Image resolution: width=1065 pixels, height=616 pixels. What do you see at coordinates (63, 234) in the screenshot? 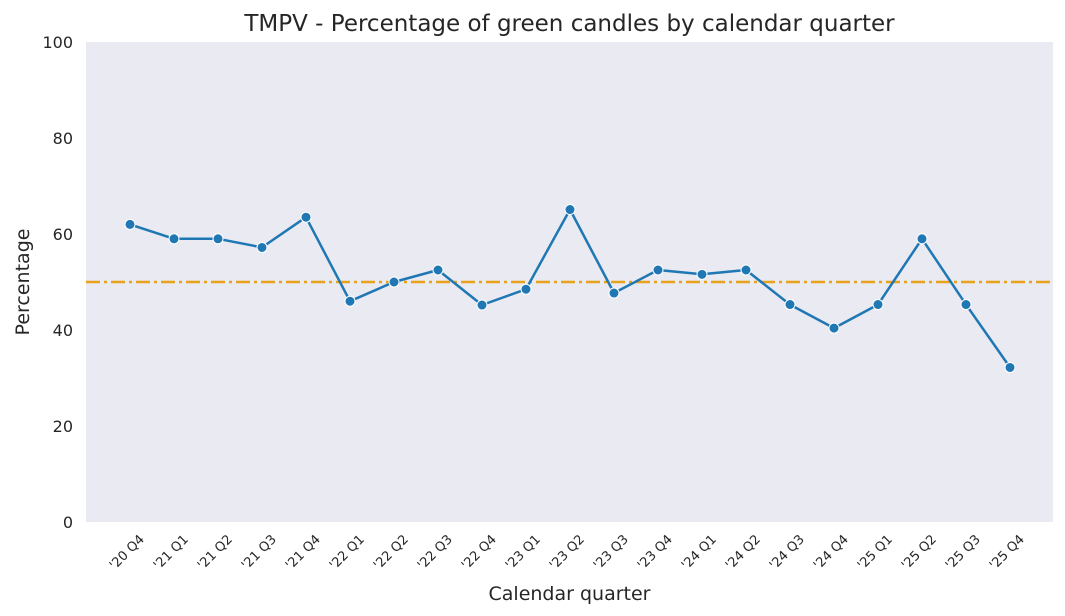
I see `y-tick-label: 60` at bounding box center [63, 234].